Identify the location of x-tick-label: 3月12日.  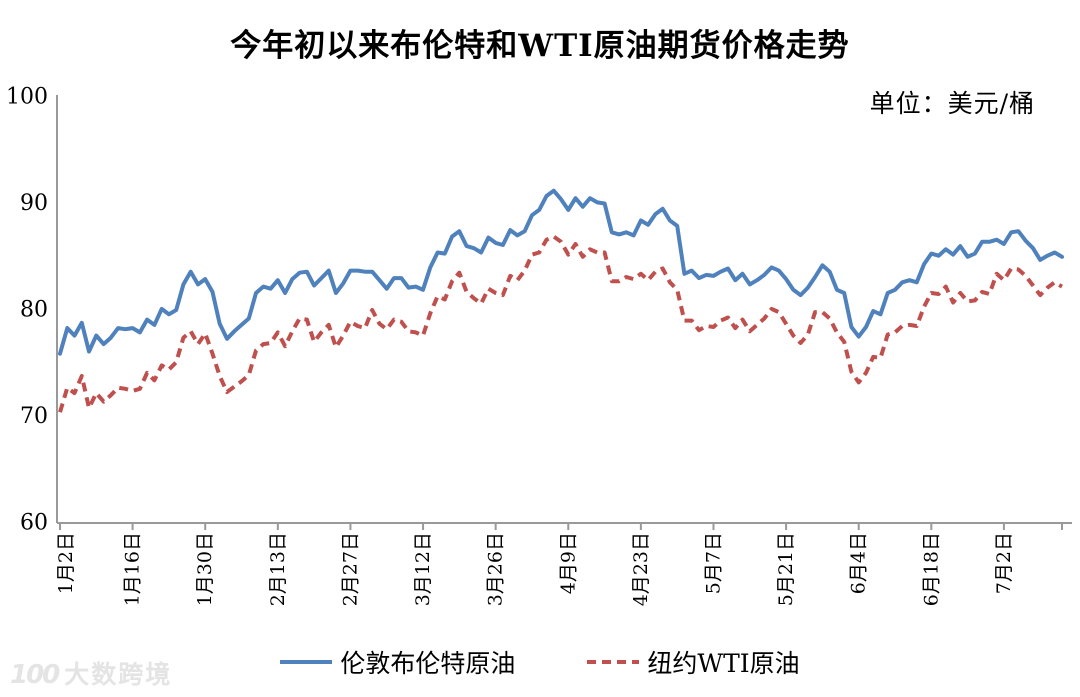
(423, 569).